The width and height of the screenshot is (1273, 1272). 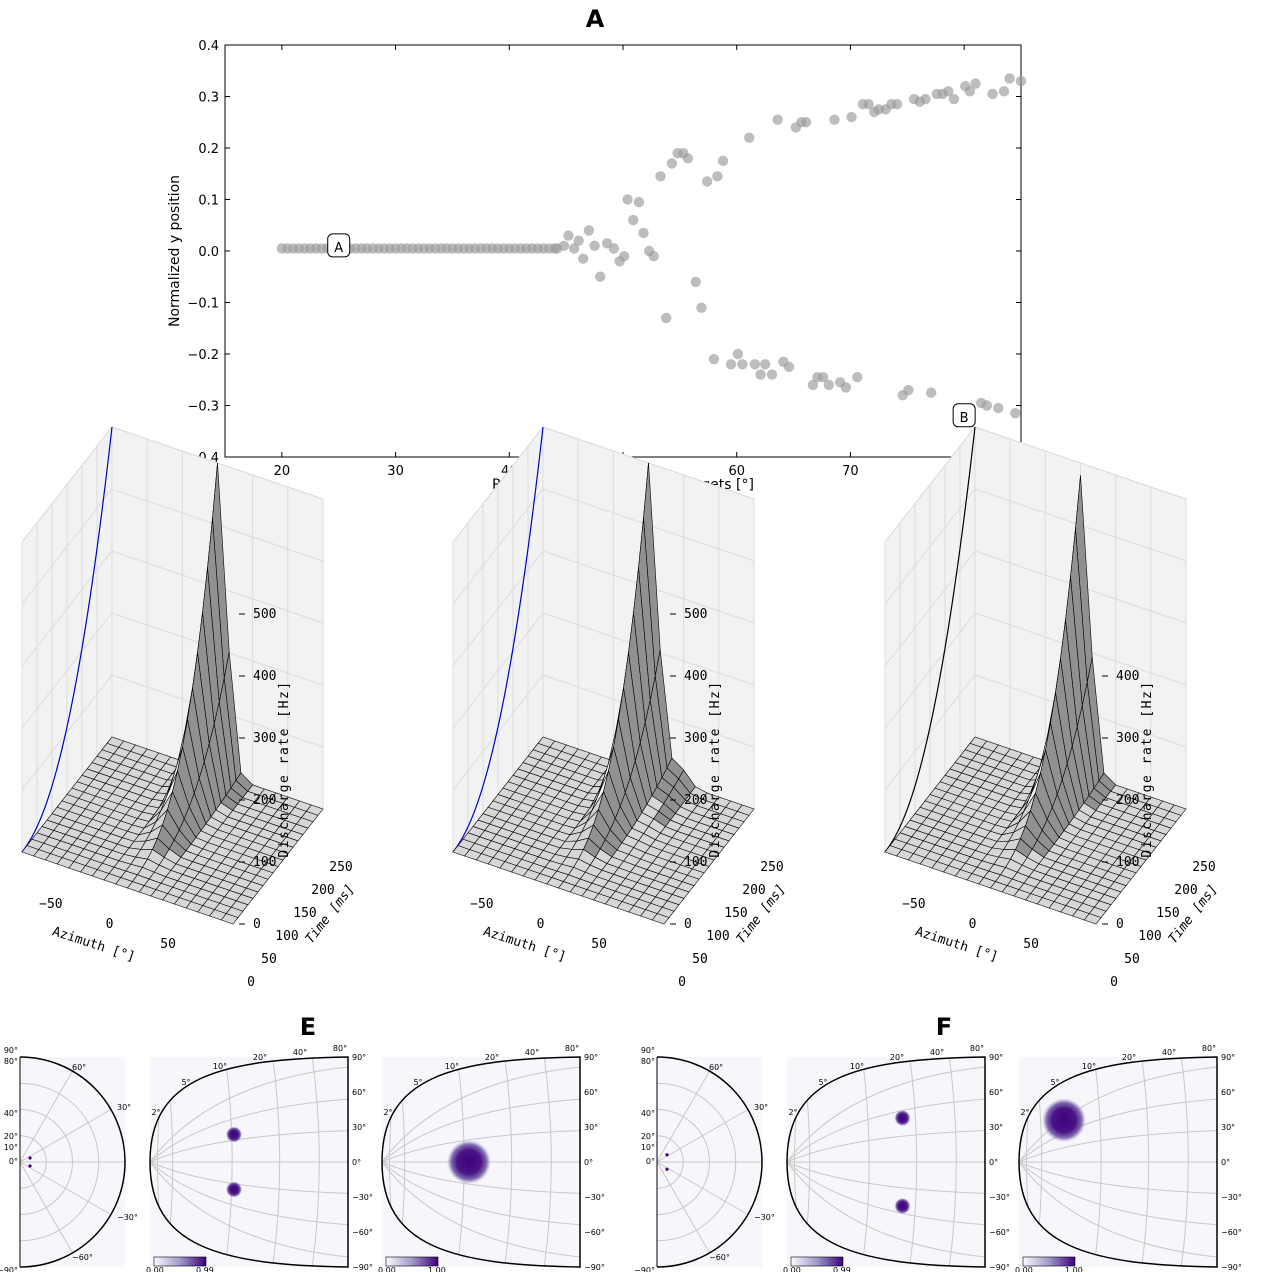 What do you see at coordinates (264, 800) in the screenshot?
I see `z-tick-label: 200` at bounding box center [264, 800].